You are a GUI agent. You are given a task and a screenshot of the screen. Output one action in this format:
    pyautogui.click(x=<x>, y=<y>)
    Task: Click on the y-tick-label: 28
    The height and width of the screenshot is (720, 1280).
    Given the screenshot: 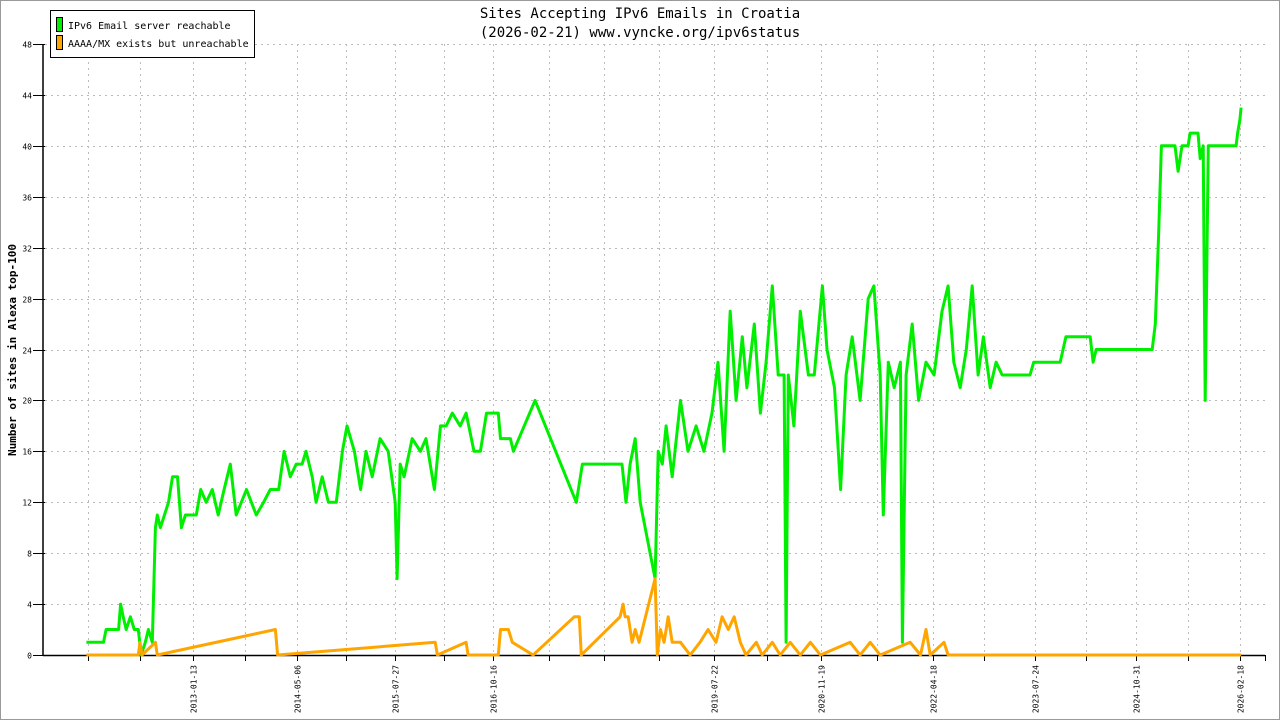 What is the action you would take?
    pyautogui.click(x=27, y=300)
    